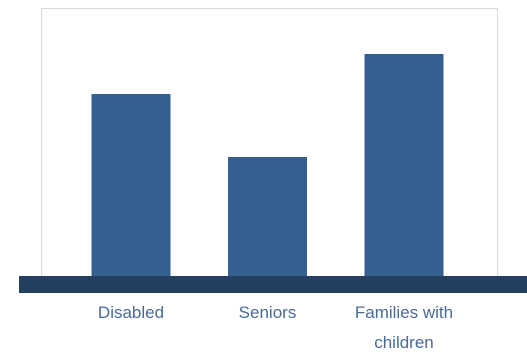  I want to click on x-axis-baseline, so click(273, 284).